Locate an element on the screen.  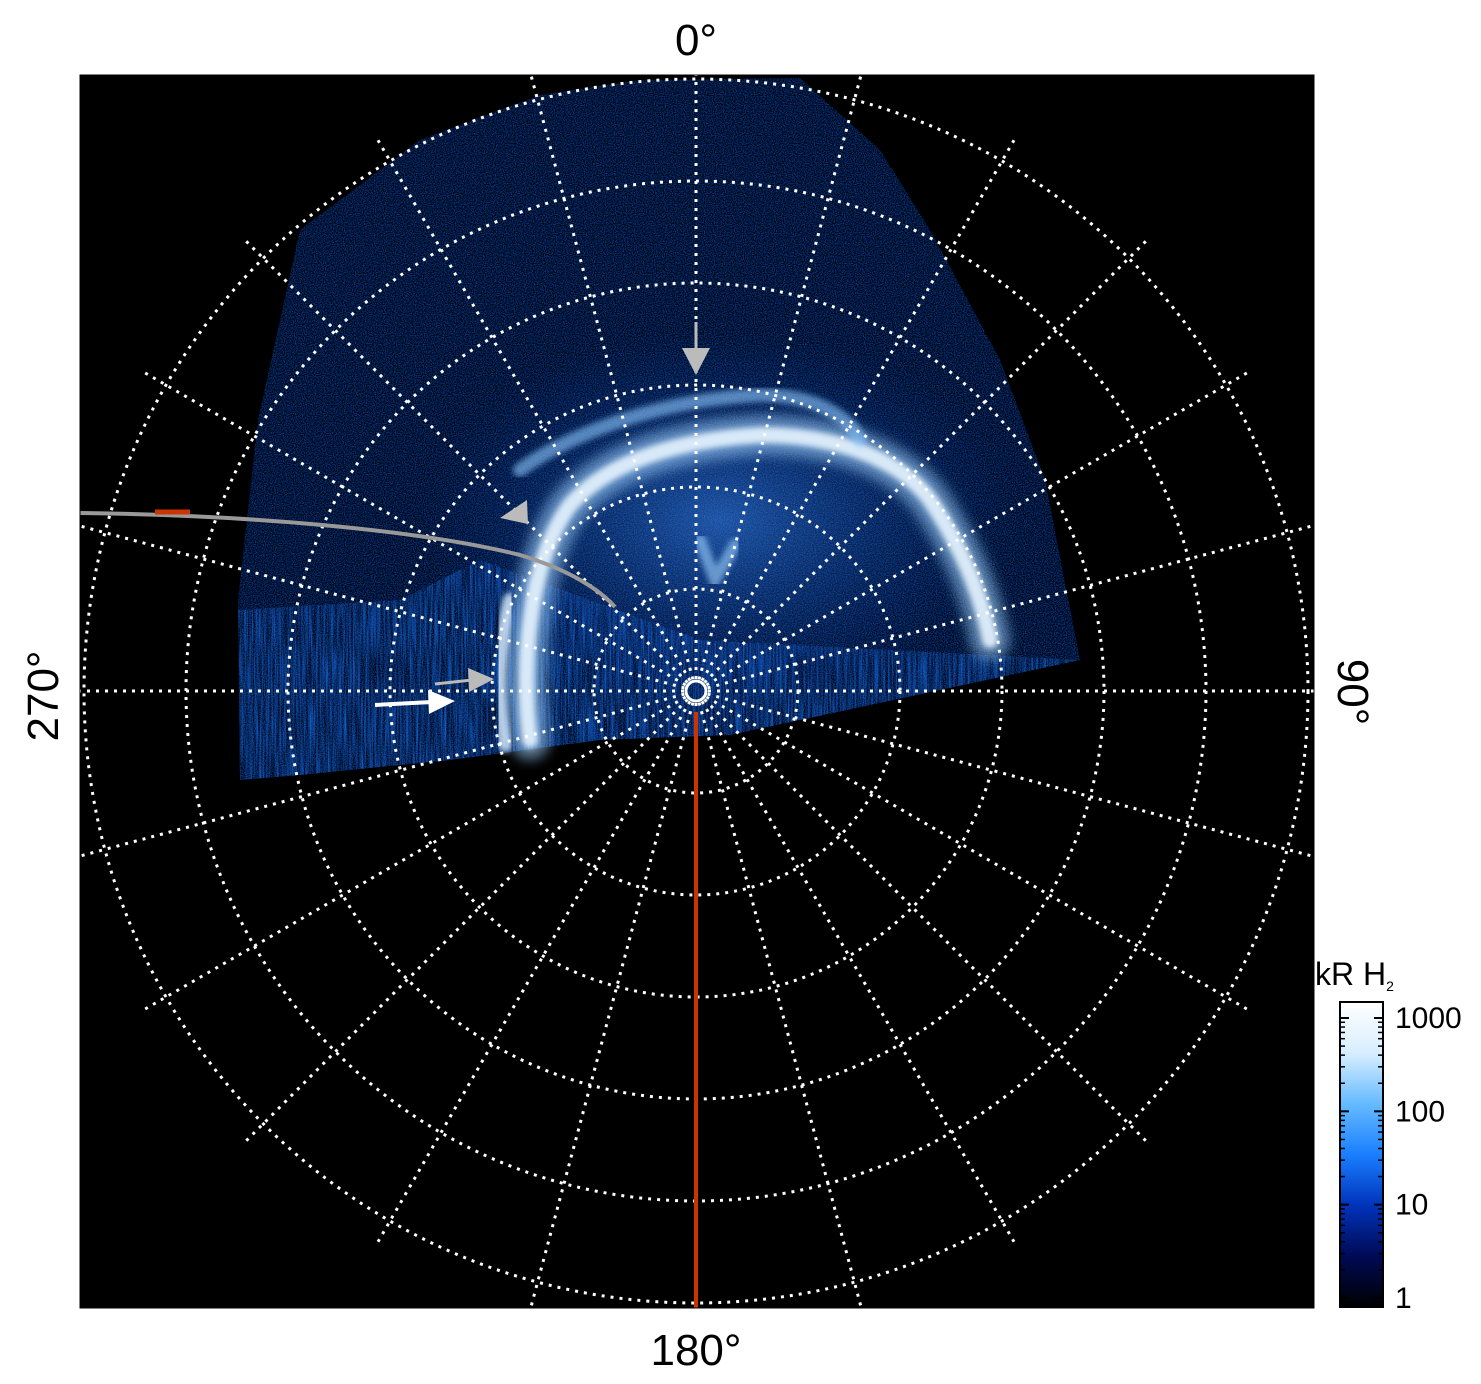
label-right: 90° is located at coordinates (1352, 692).